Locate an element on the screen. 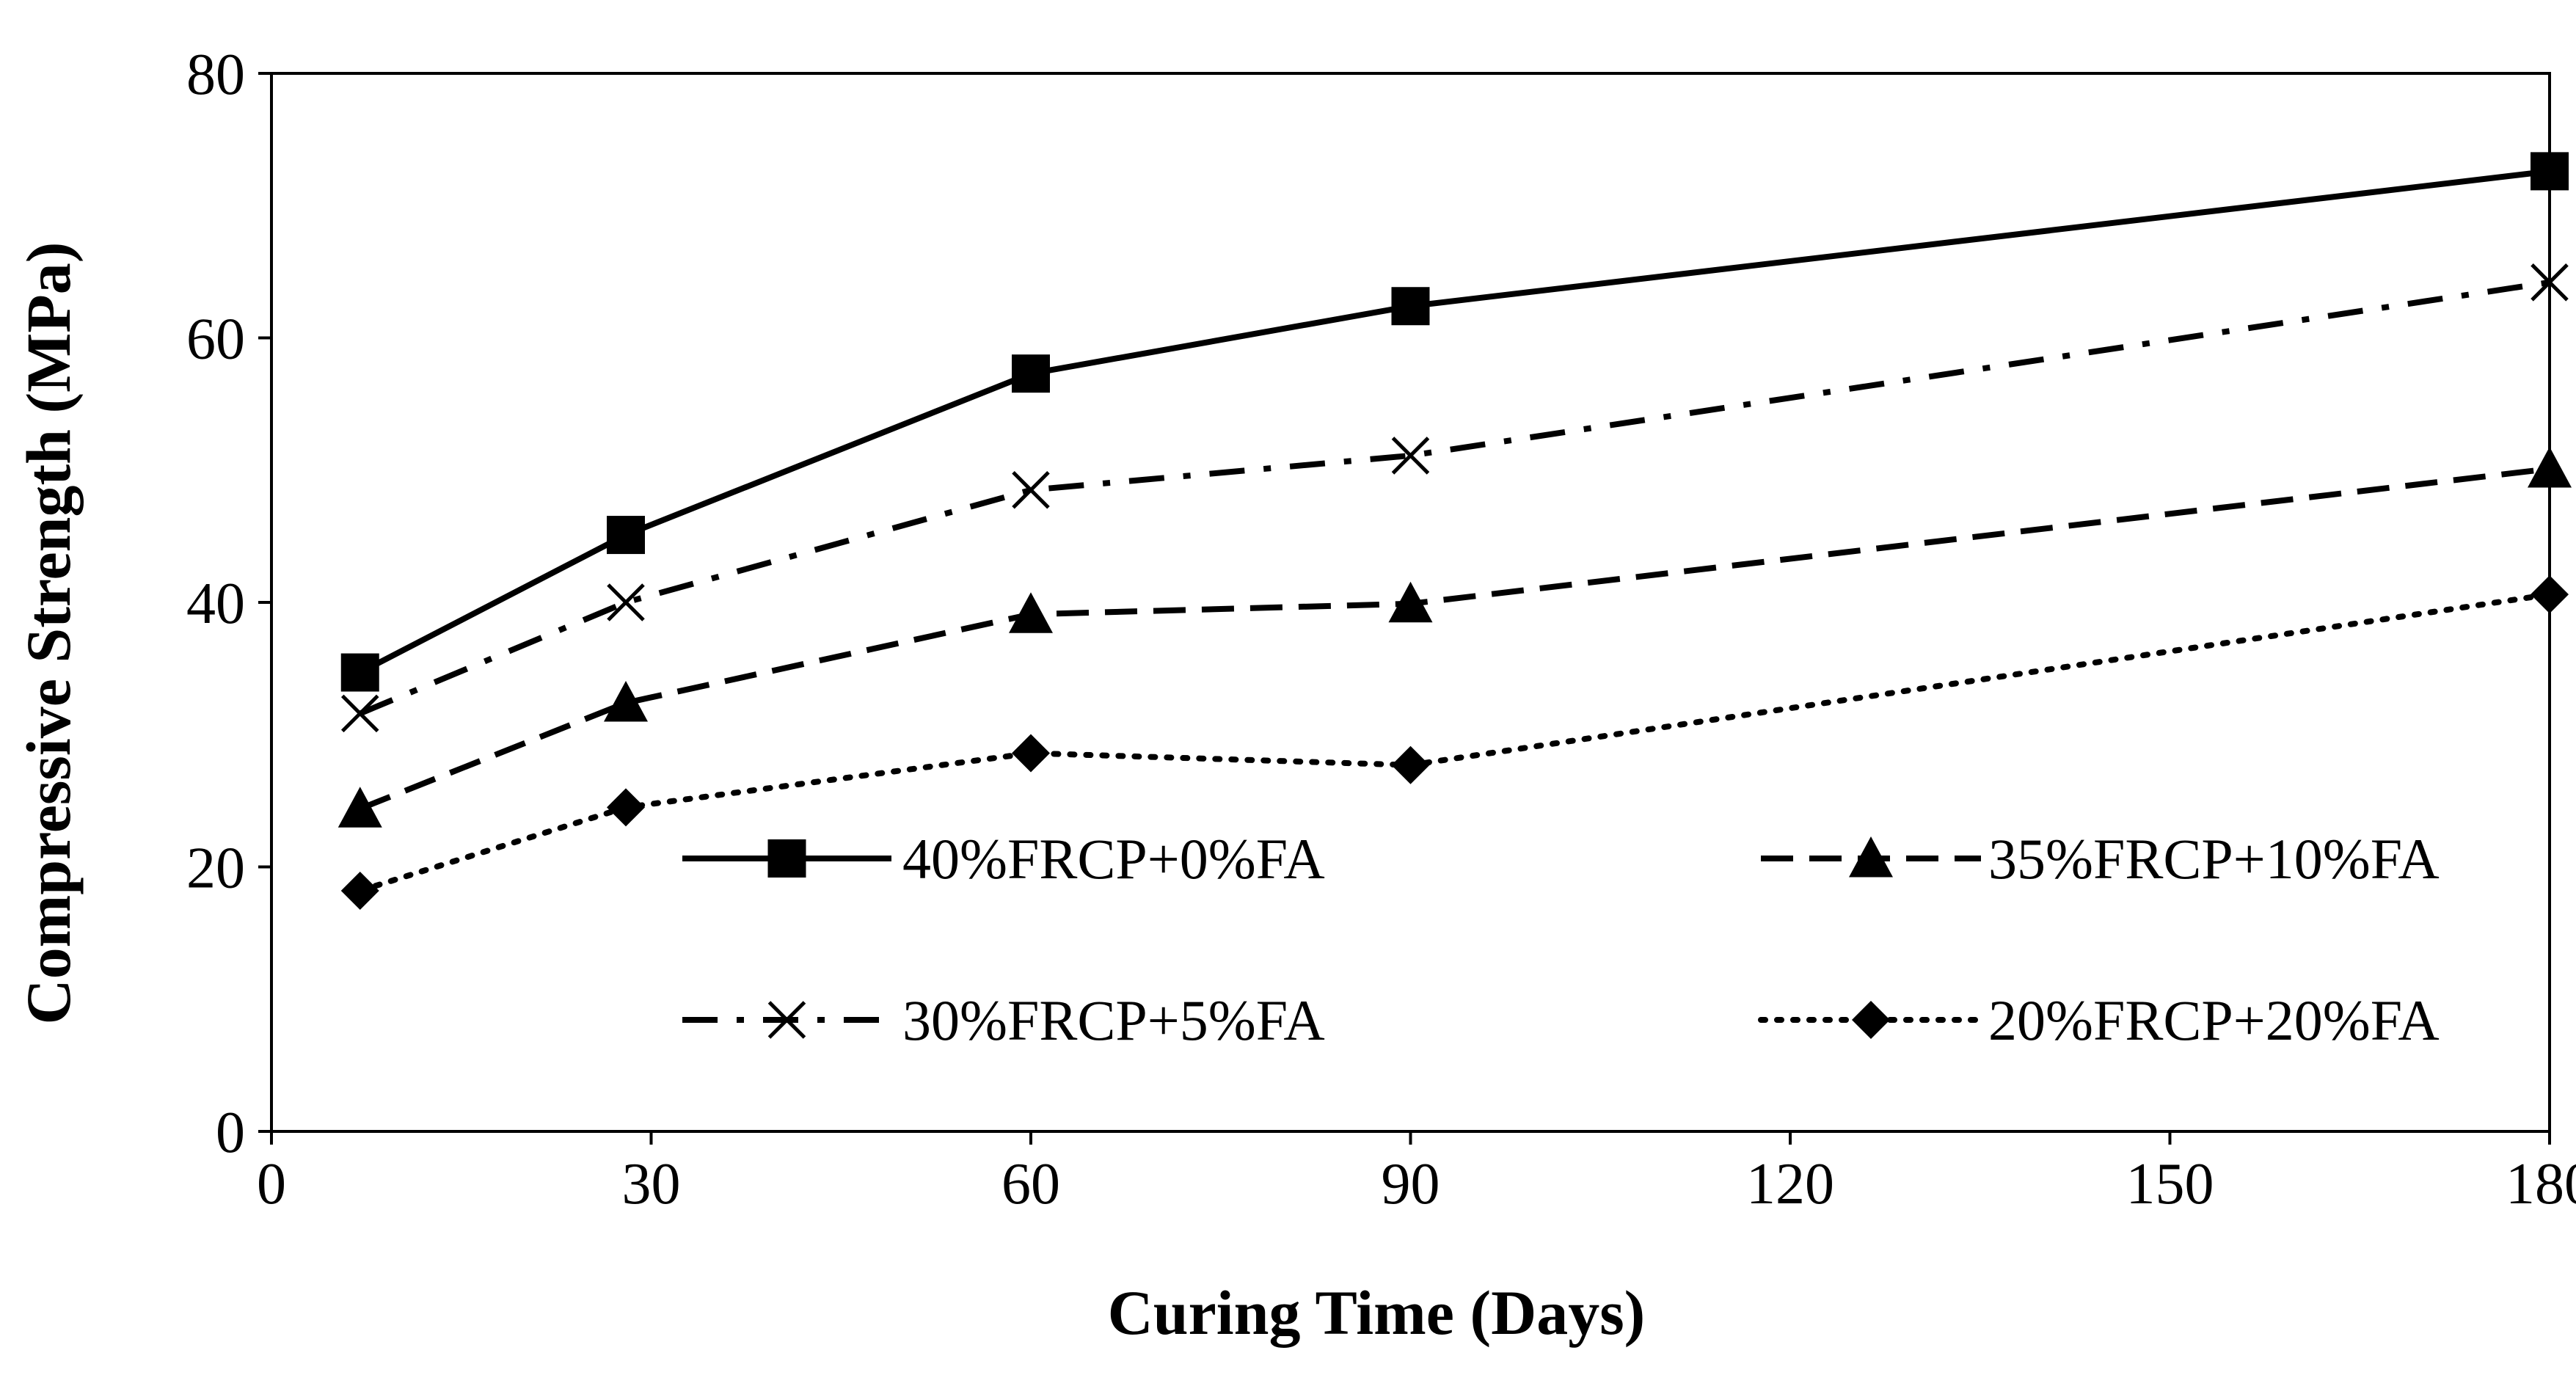  legend-label: 30%FRCP+5%FA is located at coordinates (1114, 1020).